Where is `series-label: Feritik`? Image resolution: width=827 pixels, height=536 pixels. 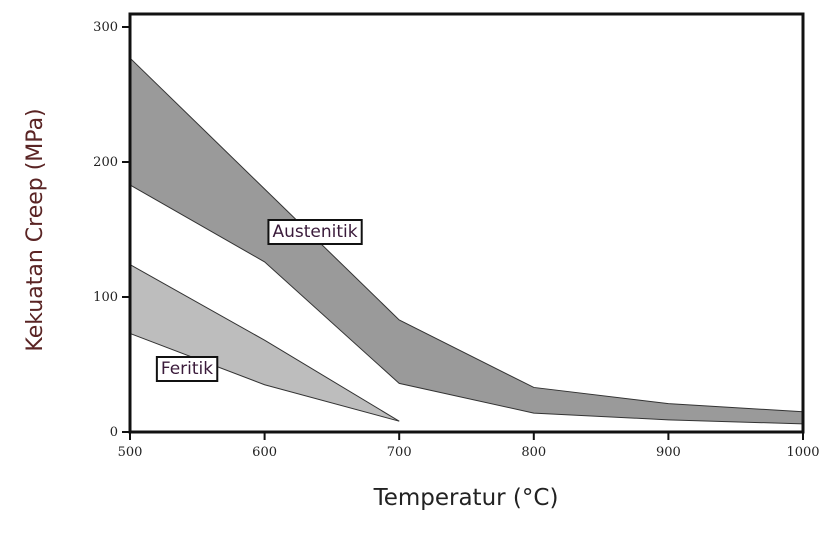
series-label: Feritik is located at coordinates (187, 369).